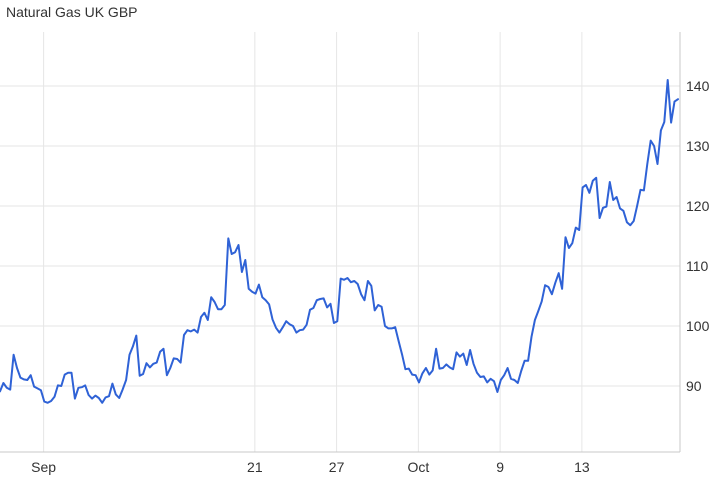  What do you see at coordinates (500, 467) in the screenshot?
I see `x-tick-label-4: 9` at bounding box center [500, 467].